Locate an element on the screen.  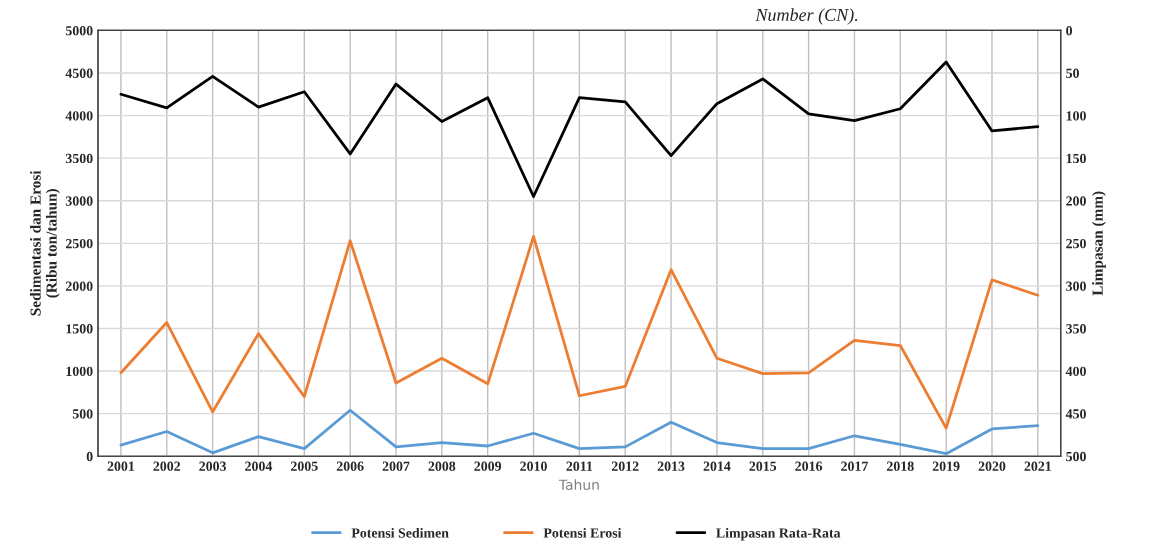
x-tick-label: 2015 is located at coordinates (763, 466).